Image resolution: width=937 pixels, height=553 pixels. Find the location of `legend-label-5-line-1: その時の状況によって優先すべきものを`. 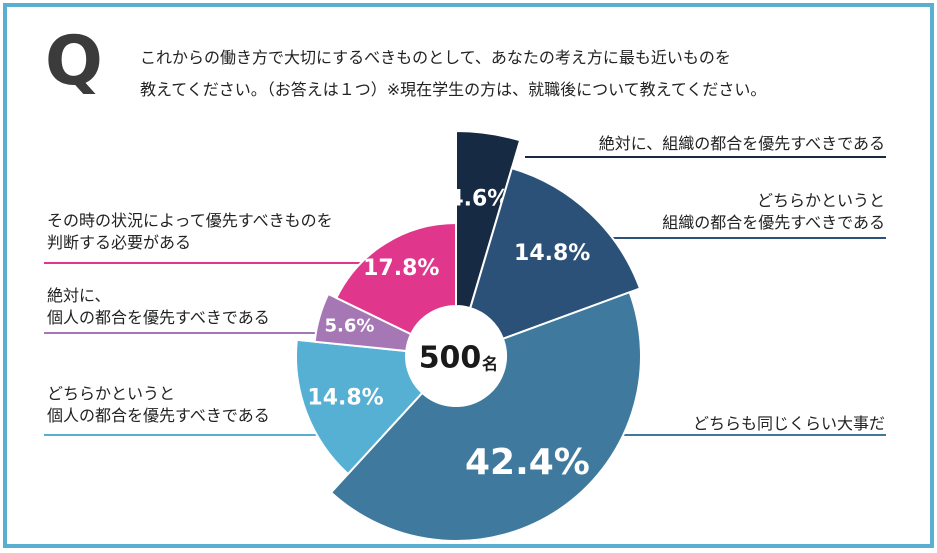

legend-label-5-line-1: その時の状況によって優先すべきものを is located at coordinates (190, 220).